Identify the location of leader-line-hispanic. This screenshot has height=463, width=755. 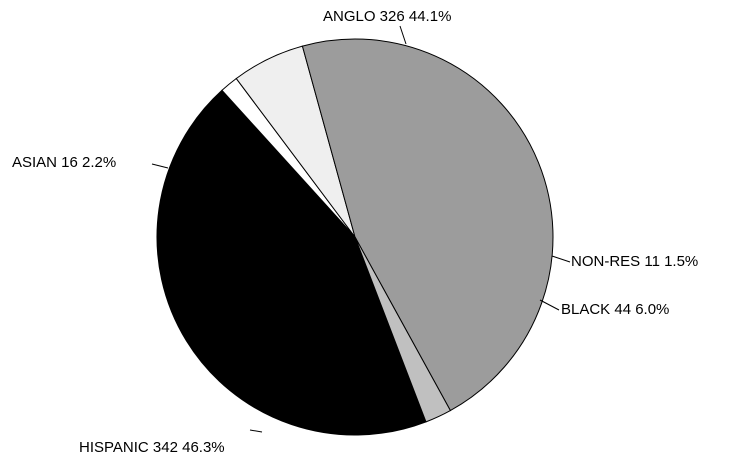
(256, 431).